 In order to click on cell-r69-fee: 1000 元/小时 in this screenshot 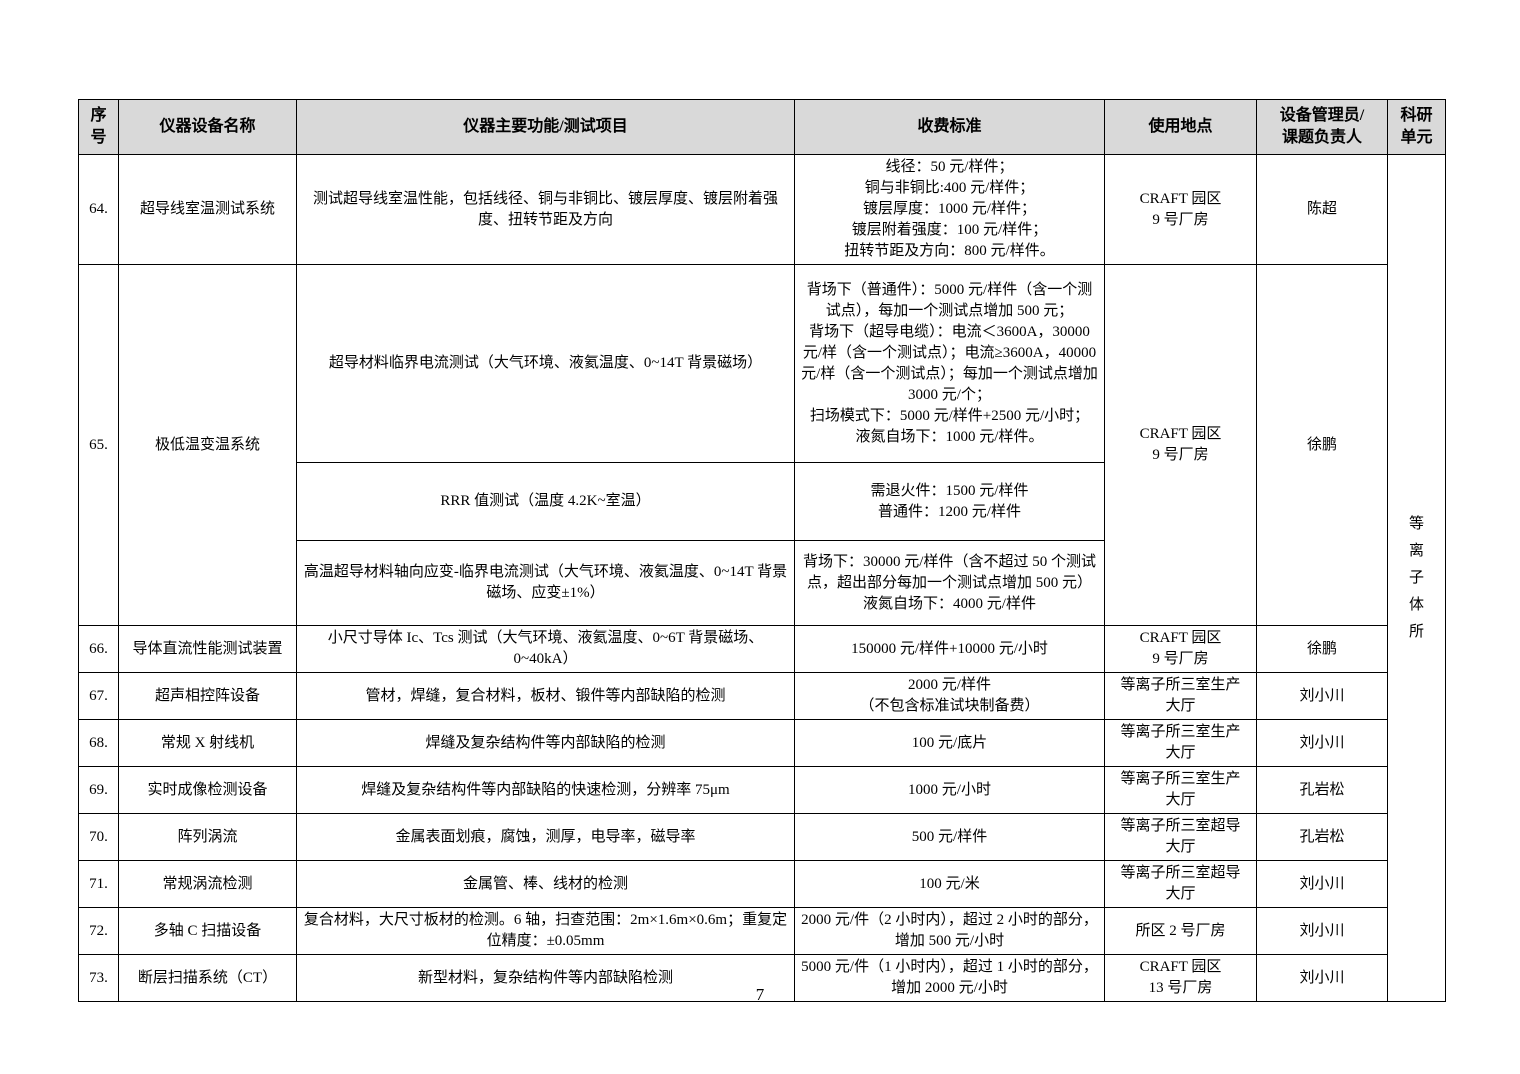, I will do `click(949, 790)`.